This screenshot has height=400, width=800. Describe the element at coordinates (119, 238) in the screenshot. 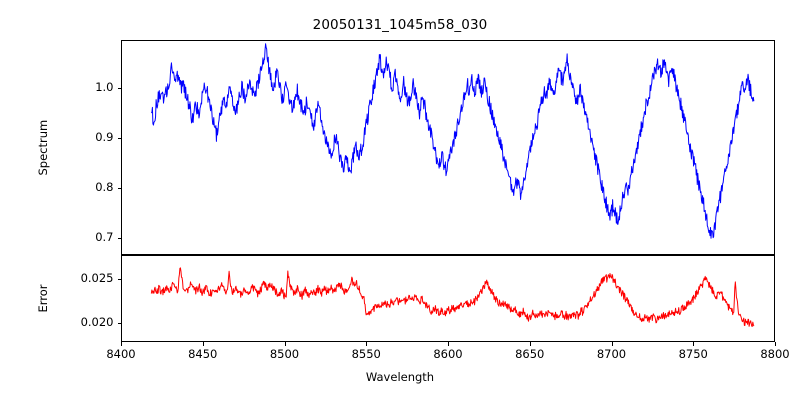

I see `y-tick-spectrum-0.7` at that location.